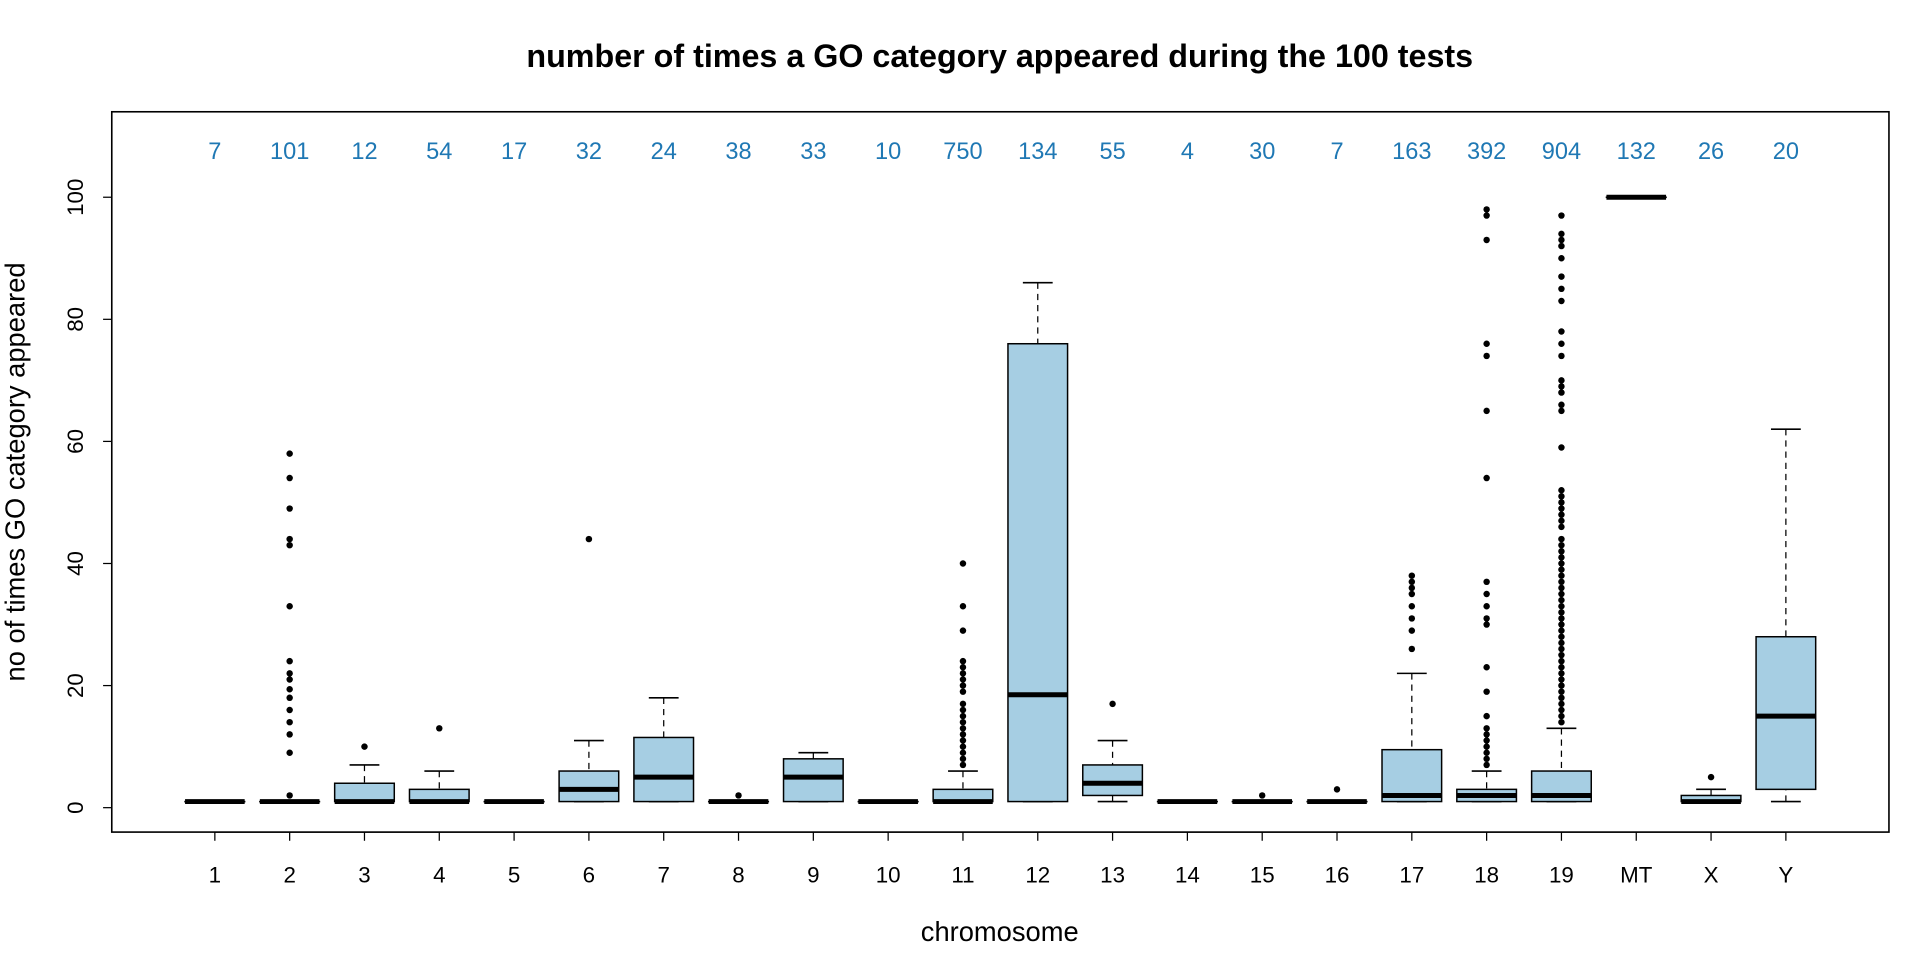  What do you see at coordinates (1037, 151) in the screenshot?
I see `count-label: 134` at bounding box center [1037, 151].